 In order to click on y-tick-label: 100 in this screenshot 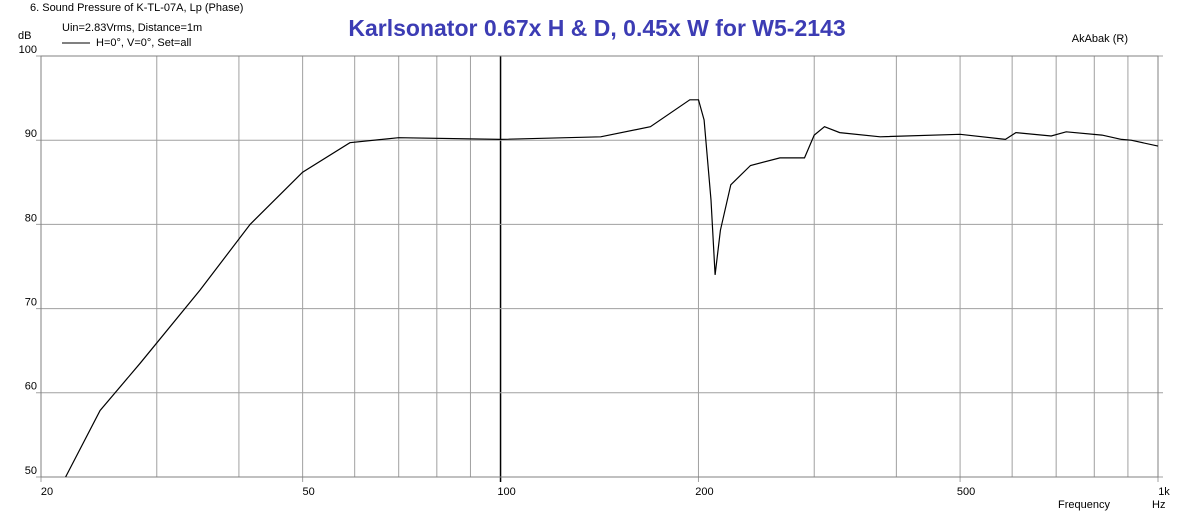, I will do `click(28, 50)`.